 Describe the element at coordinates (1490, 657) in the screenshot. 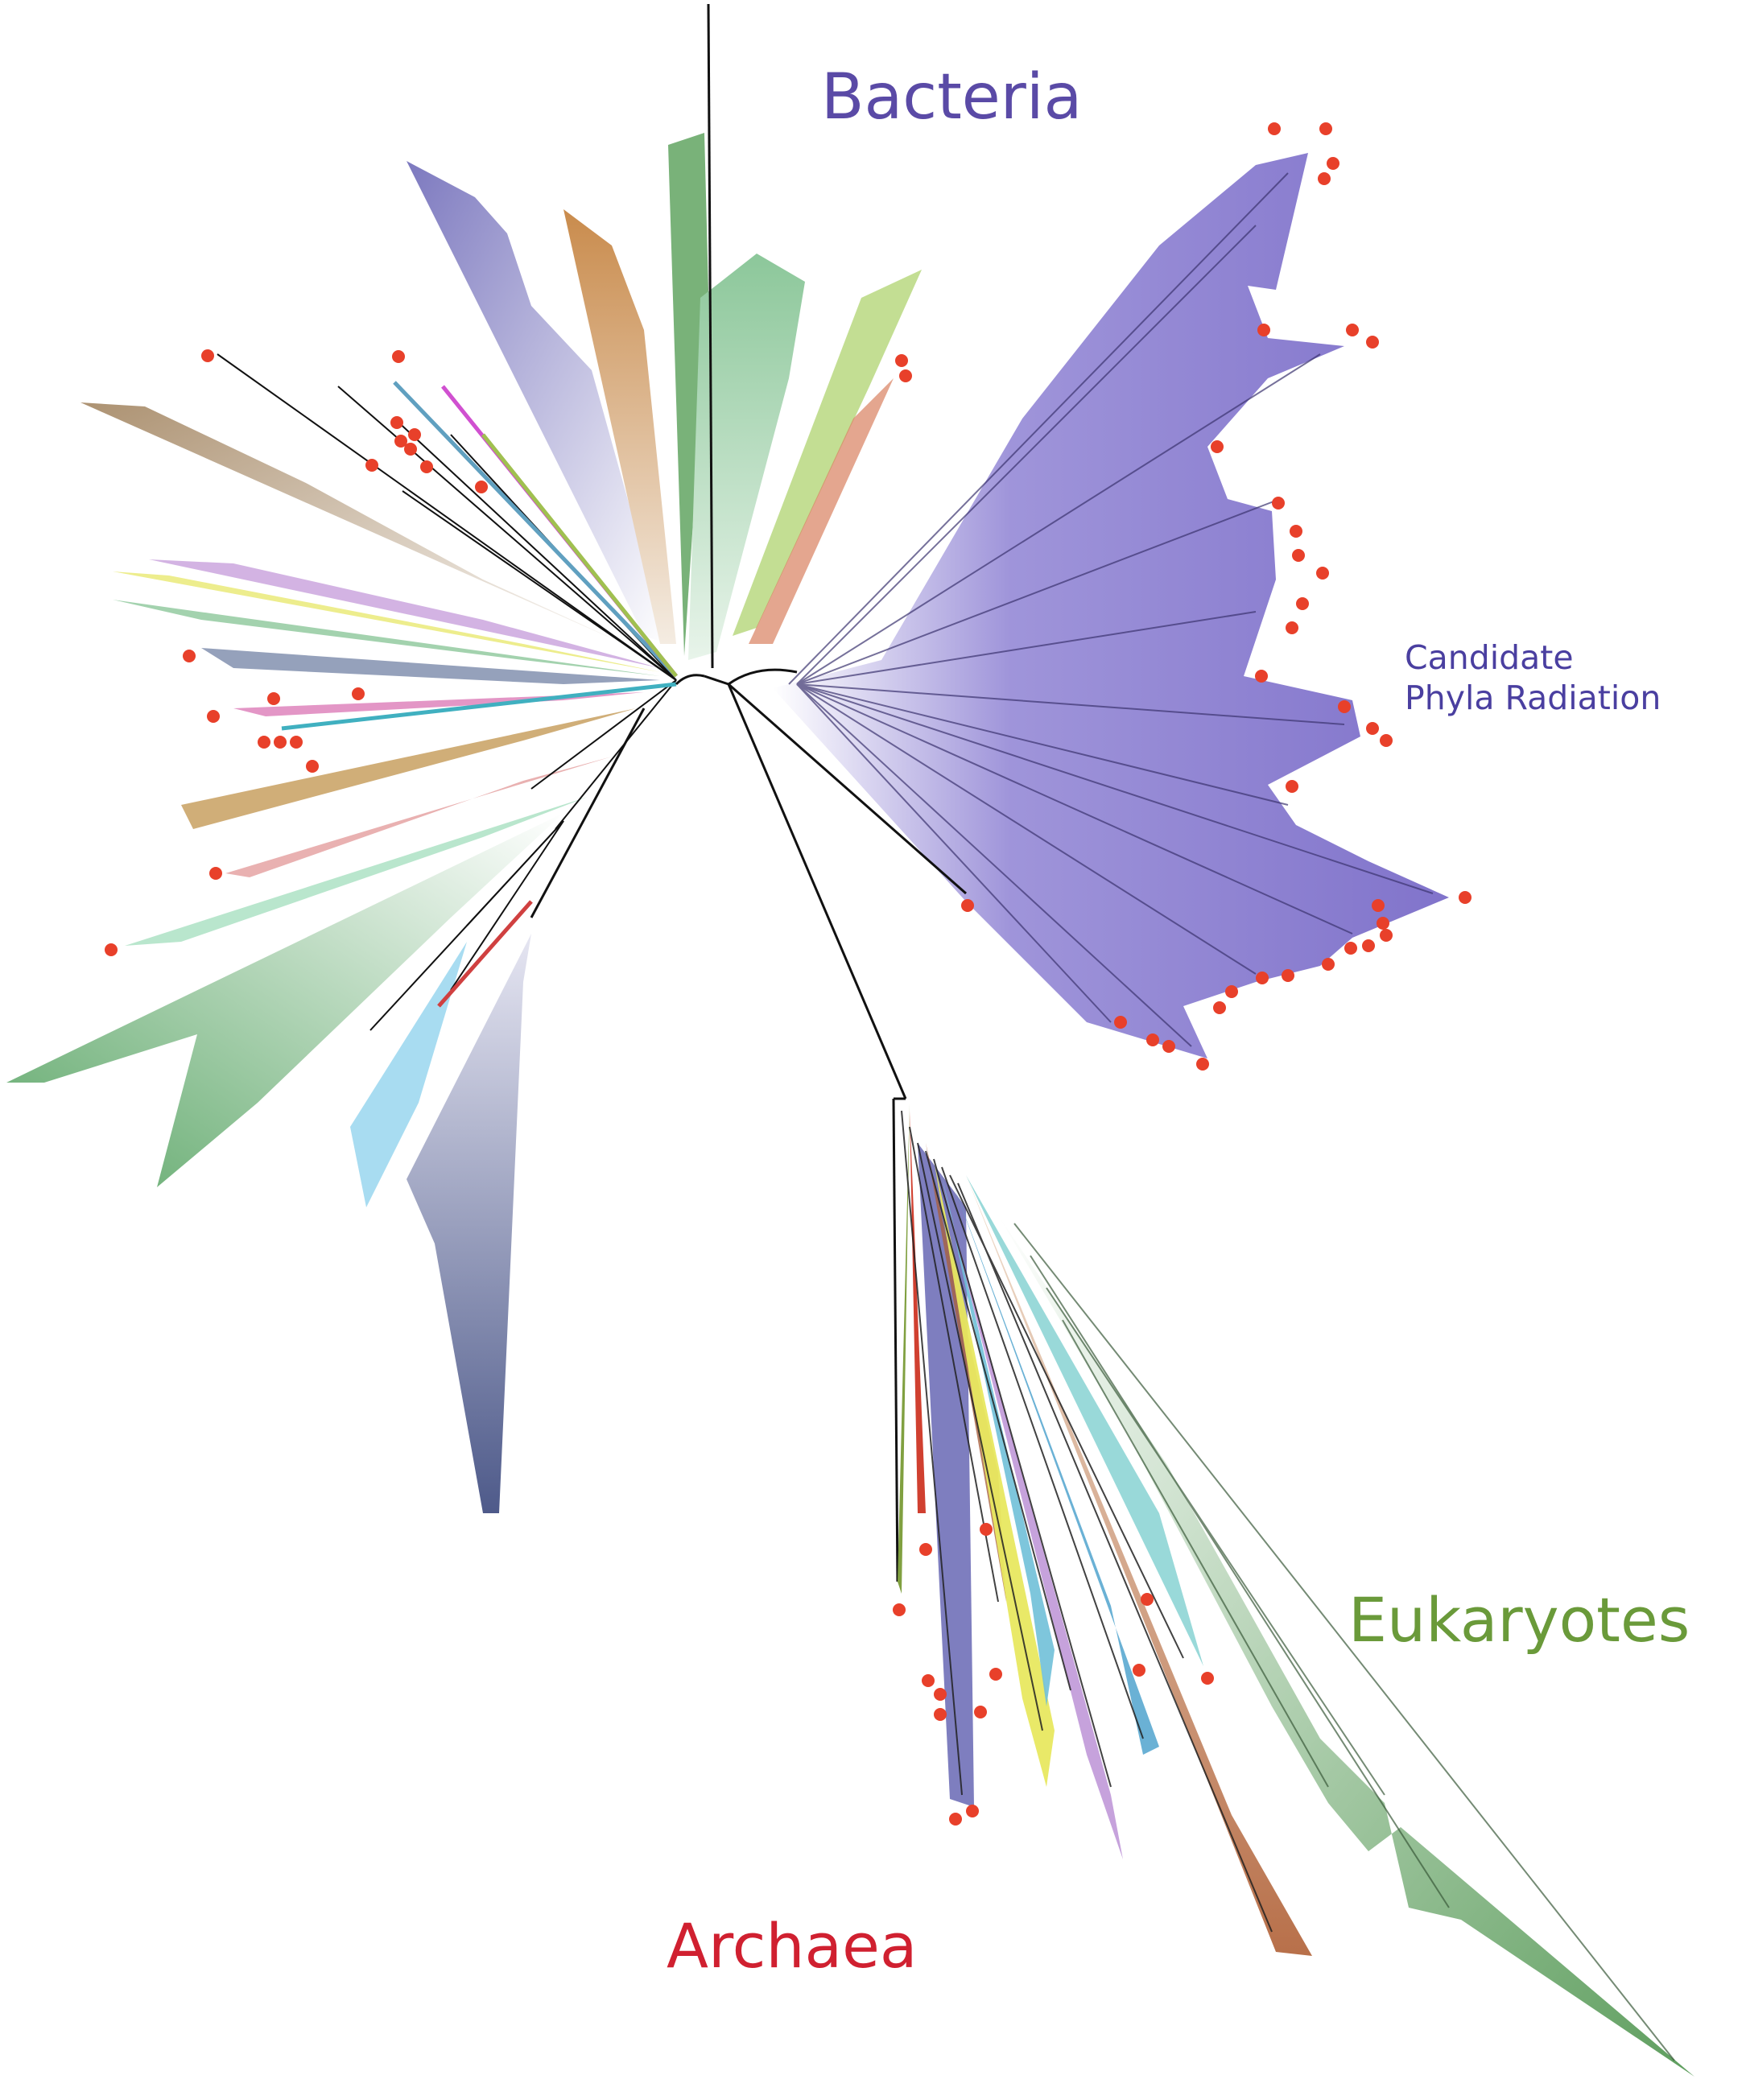

I see `cpr-label-line1: Candidate` at that location.